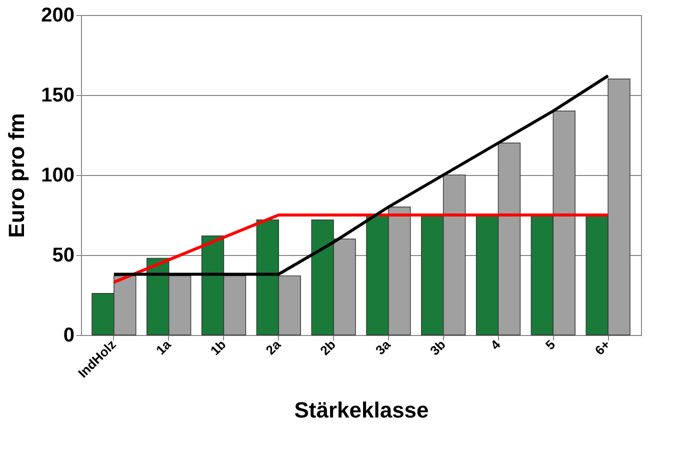 The image size is (698, 459). Describe the element at coordinates (57, 95) in the screenshot. I see `y-tick-label: 150` at that location.